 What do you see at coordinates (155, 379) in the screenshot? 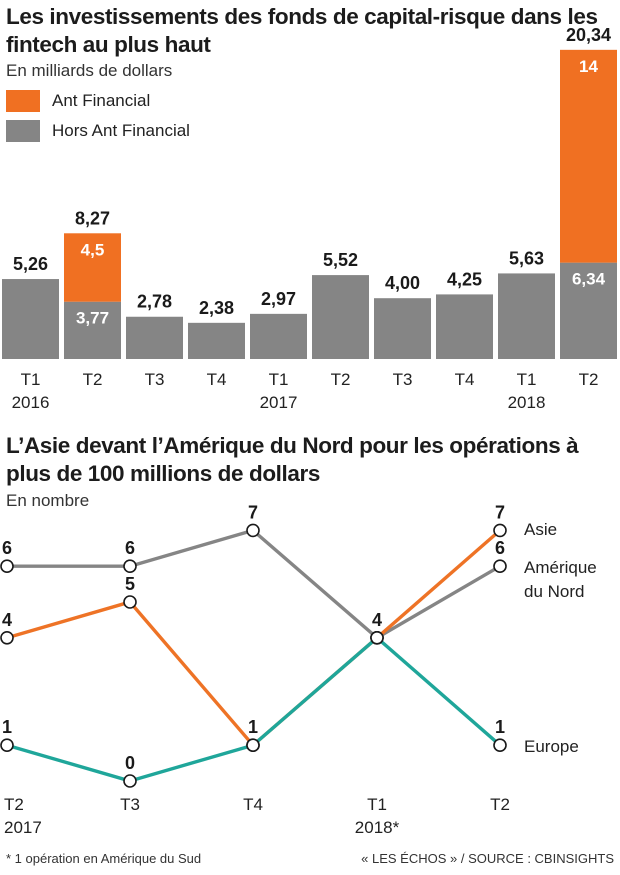
I see `bar-x-tick-quarter-2: T3` at bounding box center [155, 379].